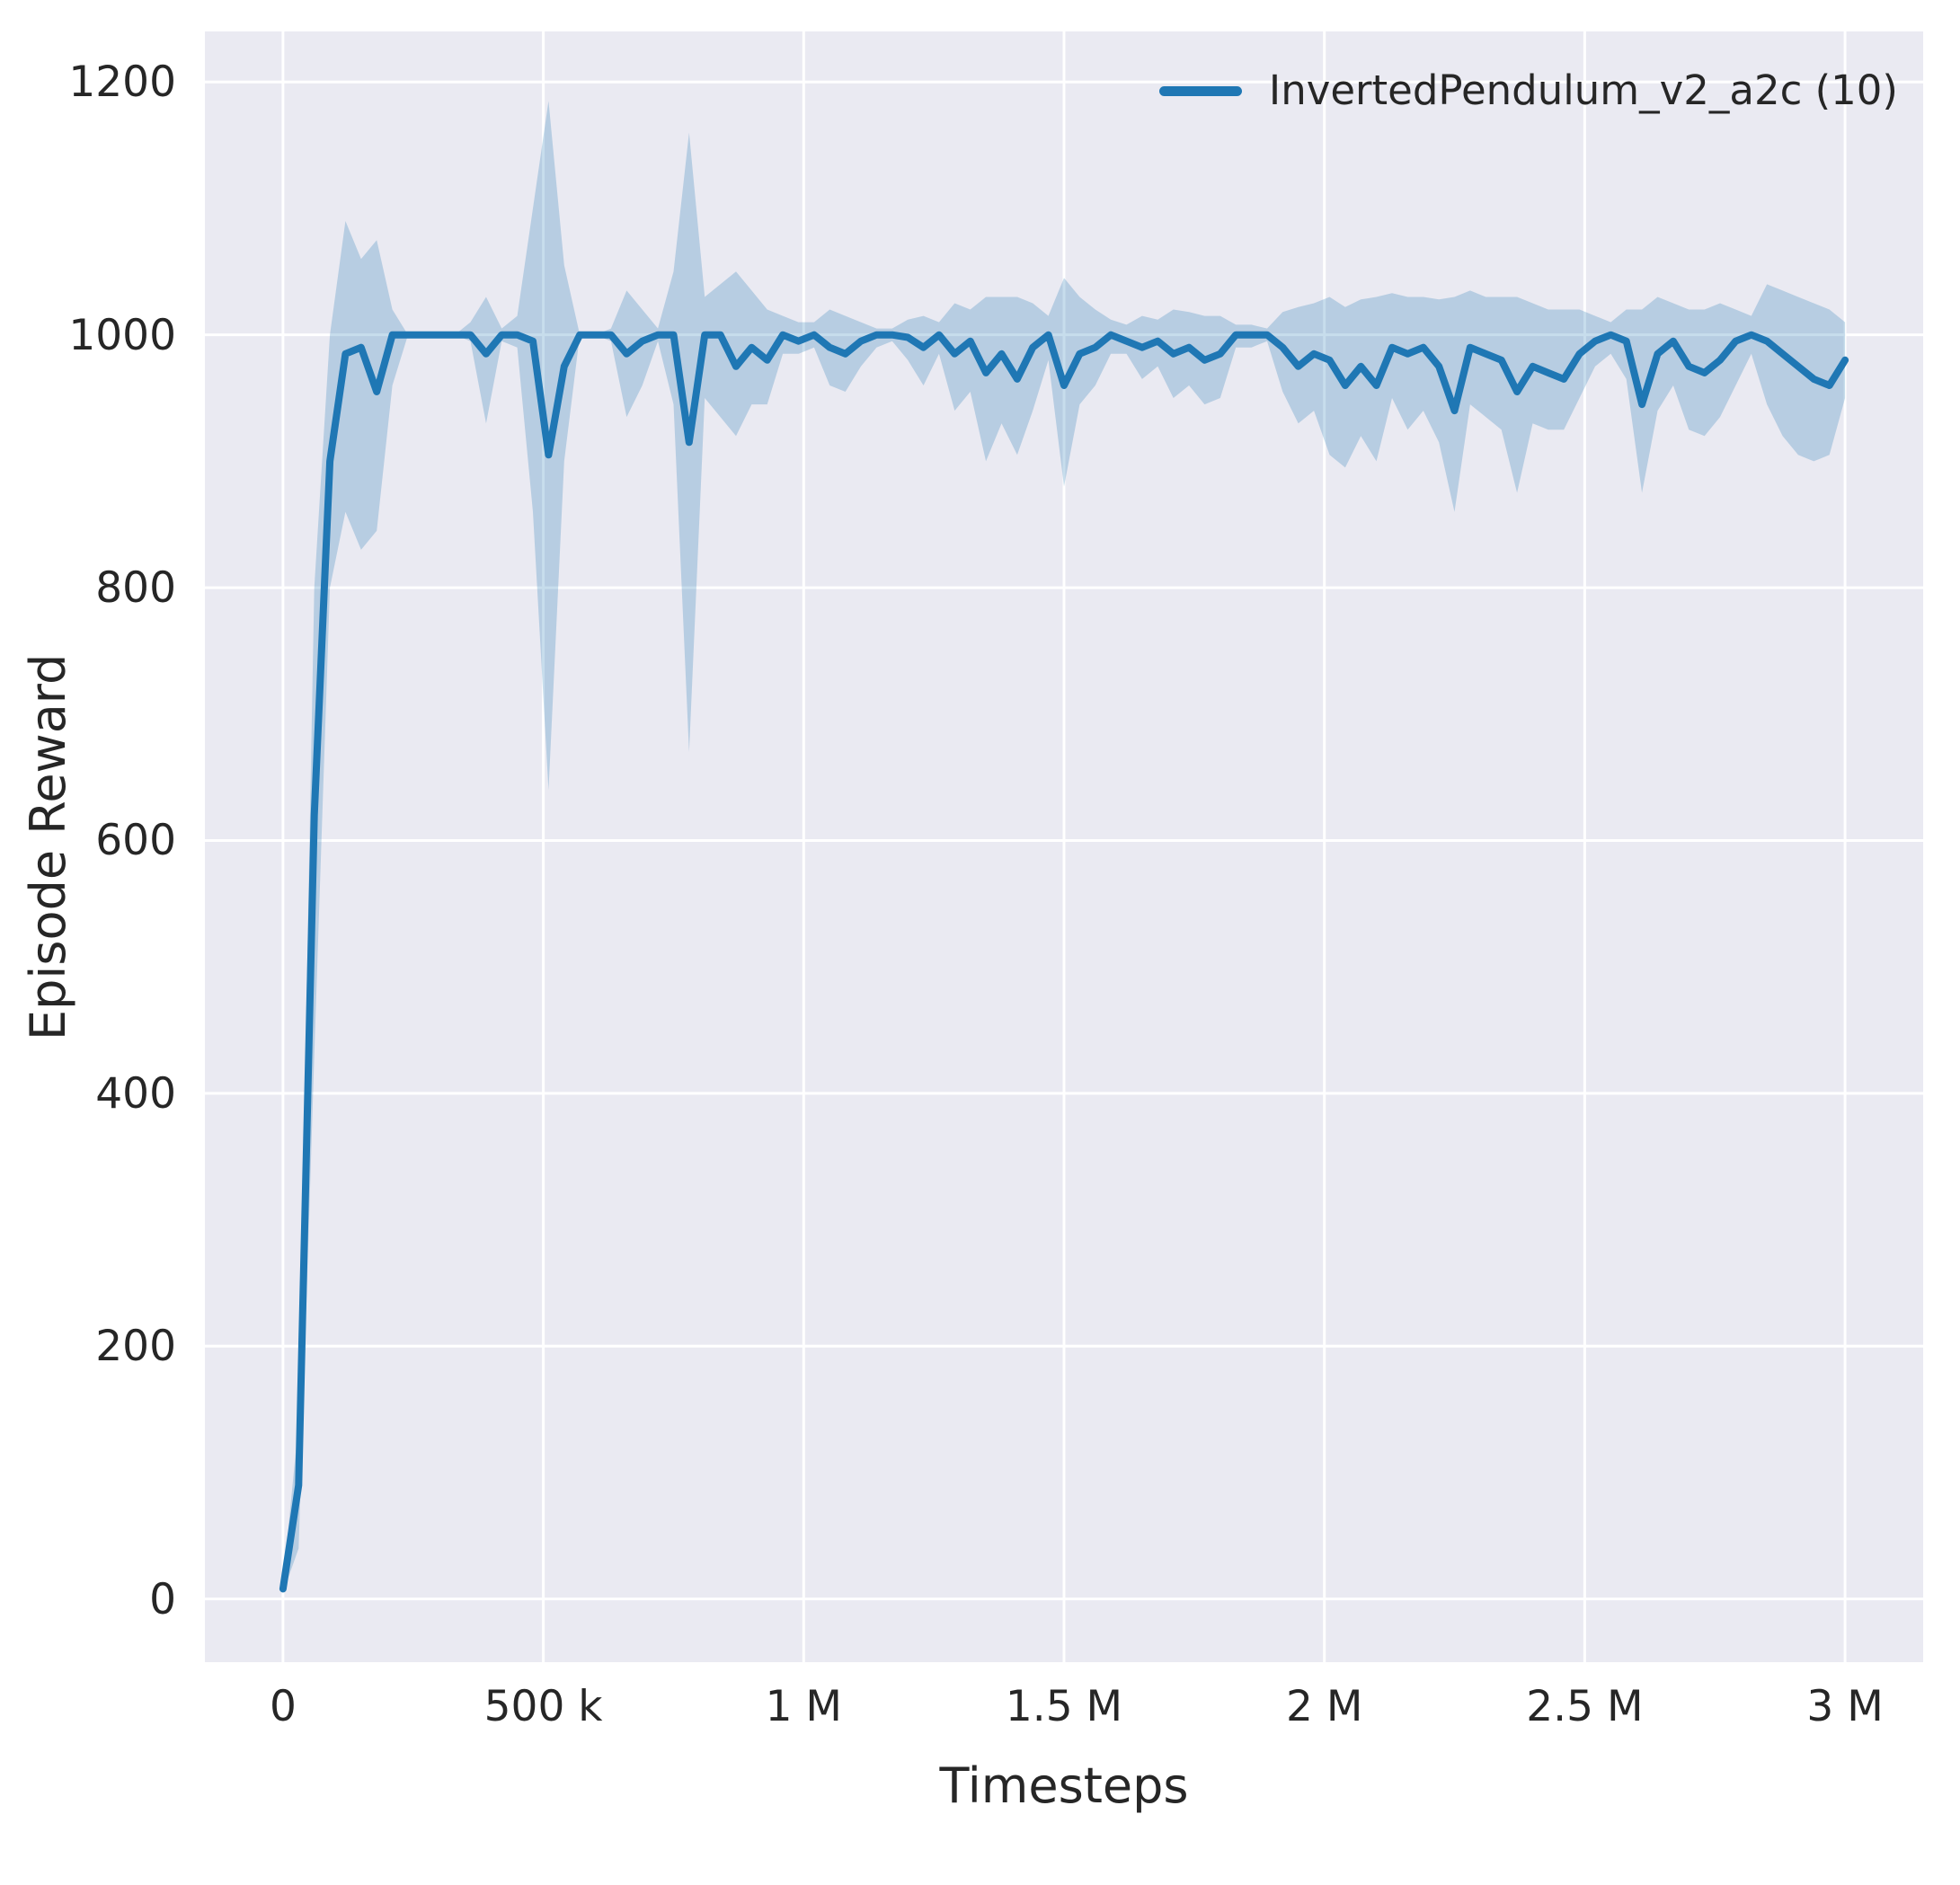  Describe the element at coordinates (135, 1347) in the screenshot. I see `y-tick-label: 200` at that location.